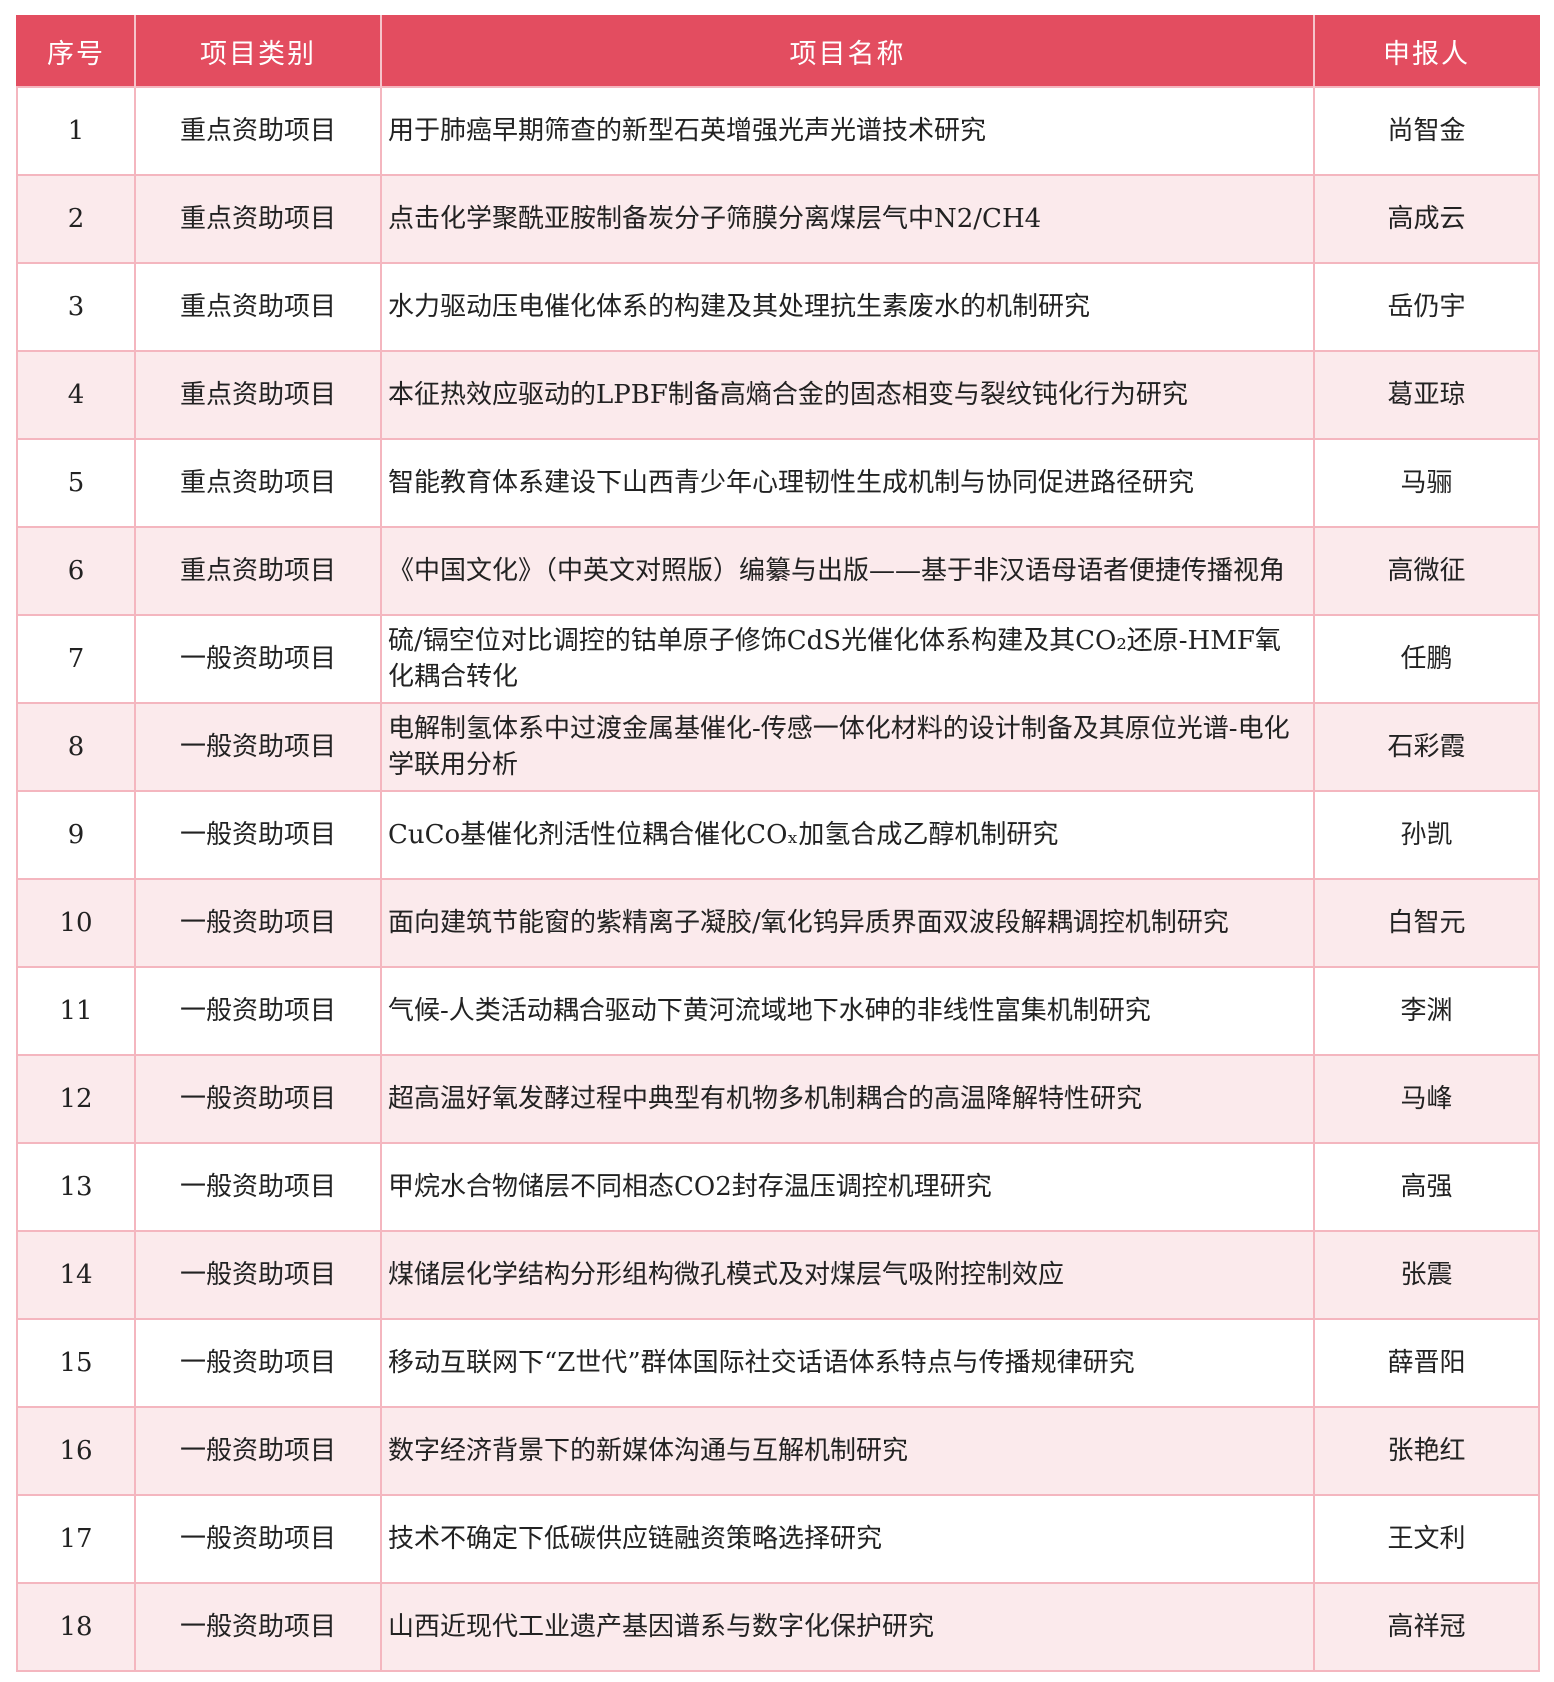 The width and height of the screenshot is (1554, 1682). I want to click on table-row: 9 一般资助项目 CuCo基催化剂活性位耦合催化COₓ加氢合成乙醇机制研究 孙凯, so click(778, 835).